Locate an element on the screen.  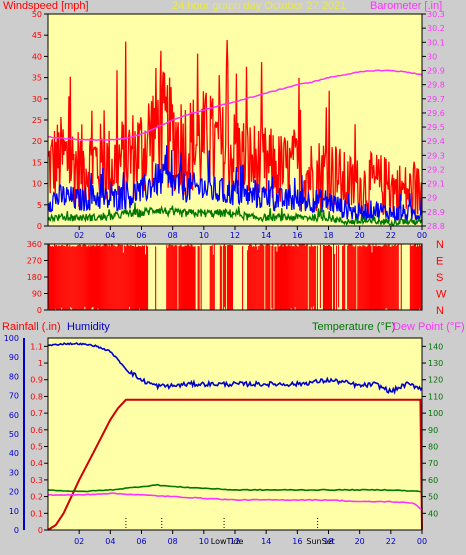
wind-y-tick-label: 10 is located at coordinates (37, 184).